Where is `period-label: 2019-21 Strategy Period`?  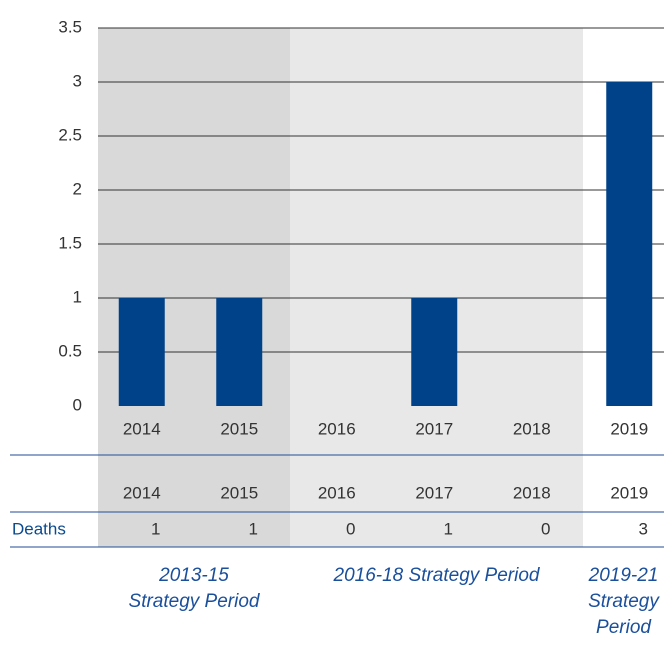 period-label: 2019-21 Strategy Period is located at coordinates (623, 601).